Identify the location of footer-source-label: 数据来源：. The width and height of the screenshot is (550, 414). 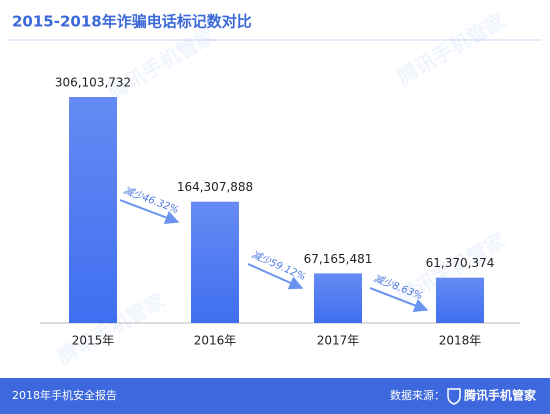
(417, 395).